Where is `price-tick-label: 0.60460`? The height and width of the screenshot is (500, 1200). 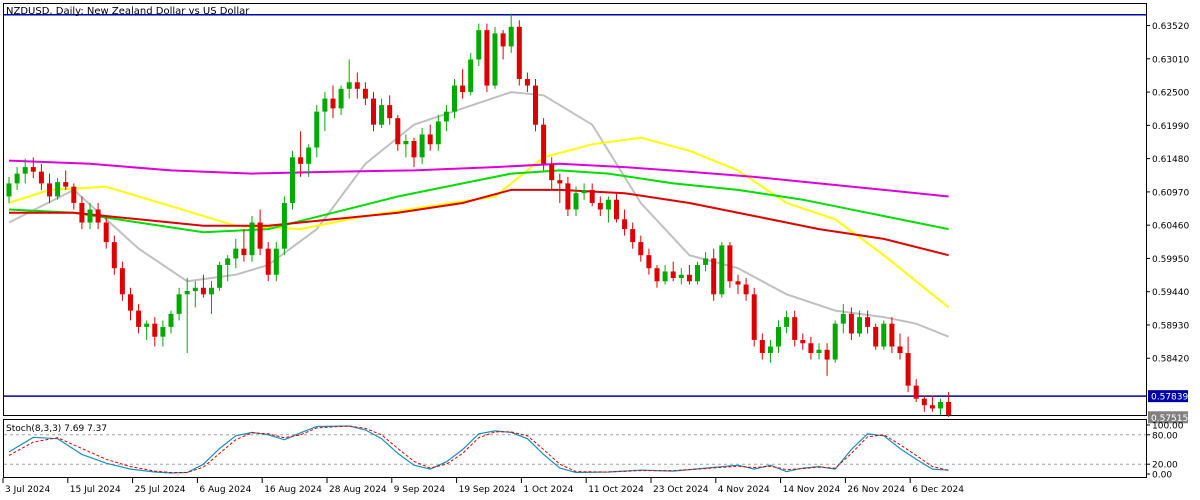
price-tick-label: 0.60460 is located at coordinates (1170, 227).